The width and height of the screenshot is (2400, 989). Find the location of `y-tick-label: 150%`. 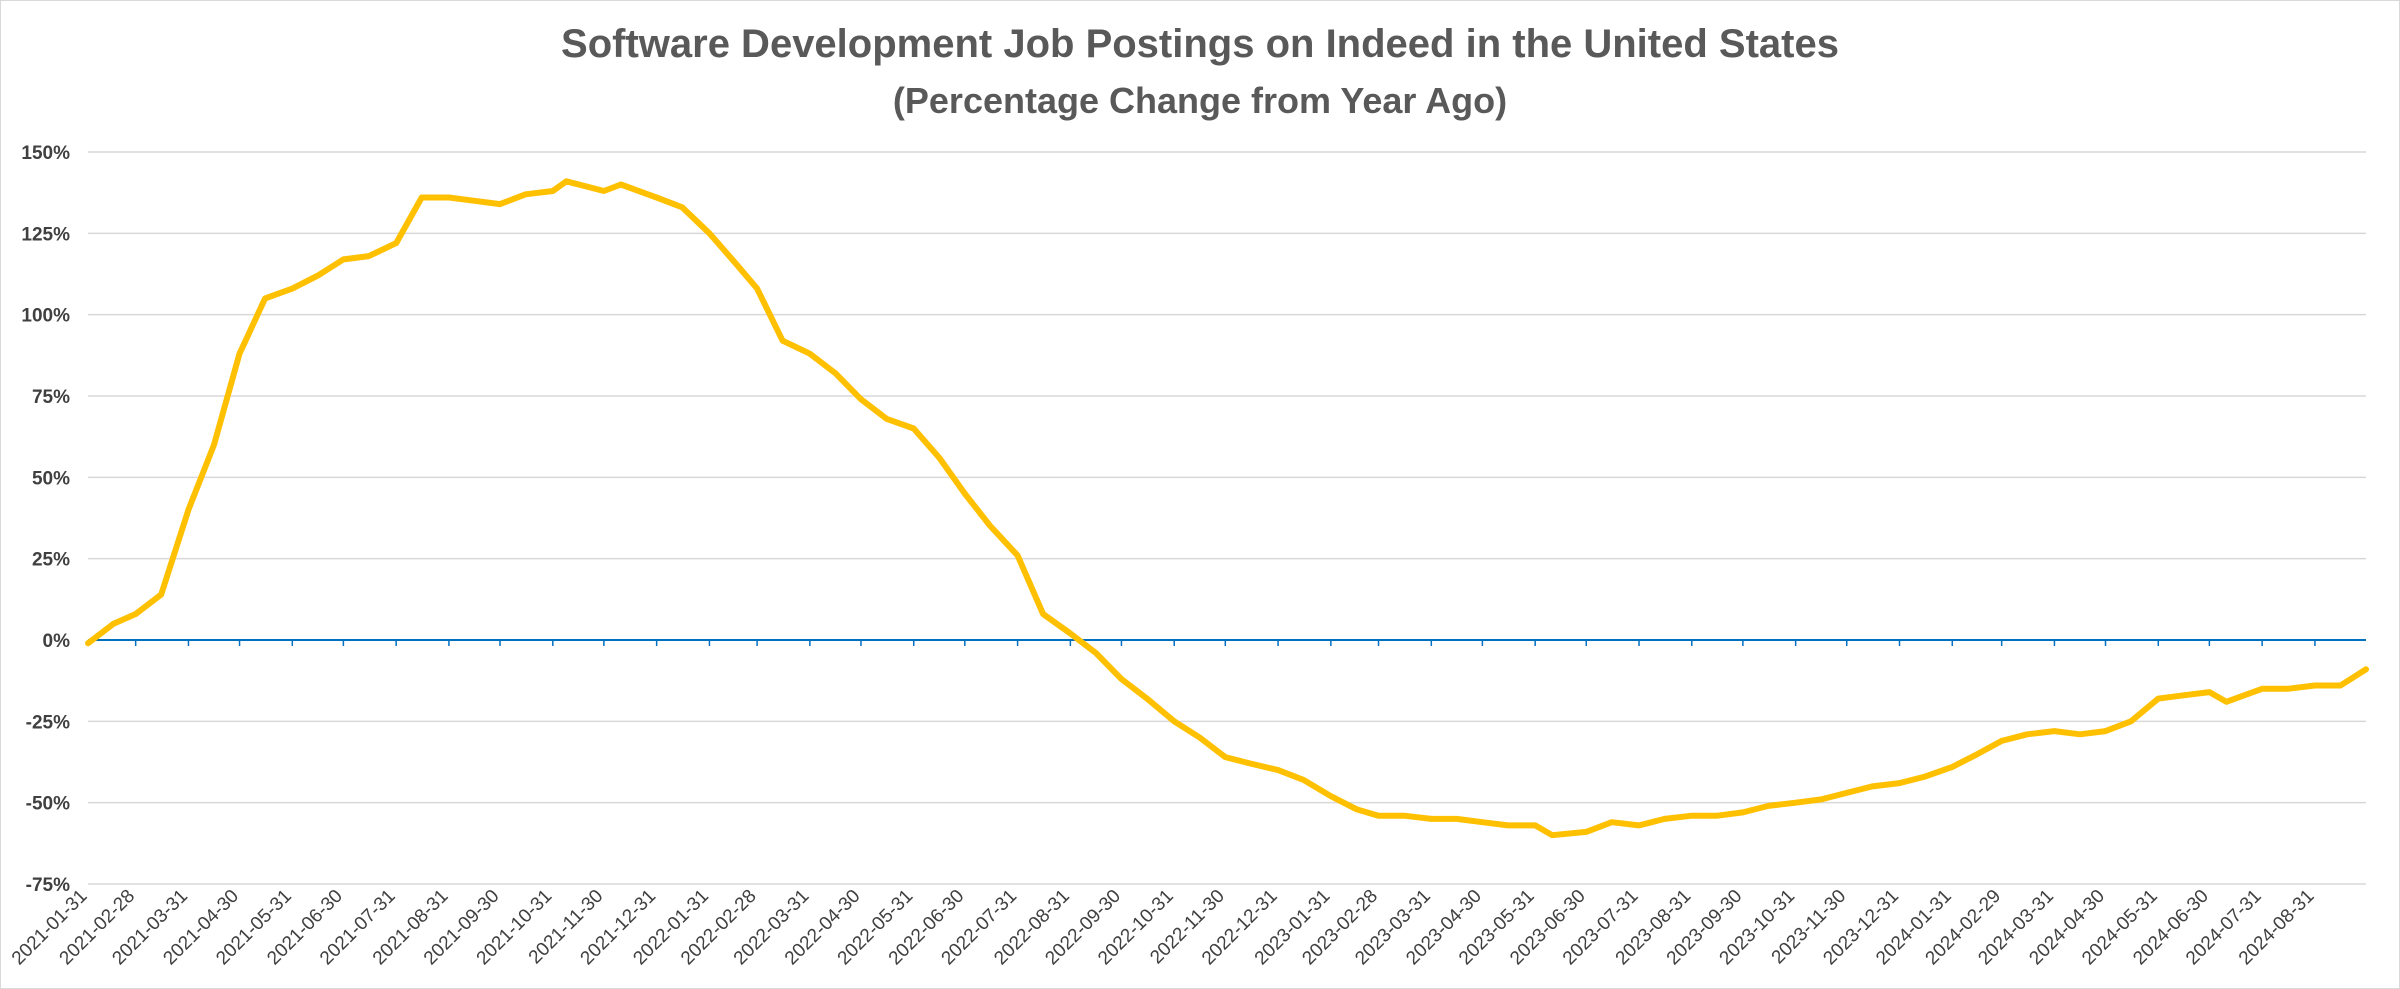

y-tick-label: 150% is located at coordinates (45, 153).